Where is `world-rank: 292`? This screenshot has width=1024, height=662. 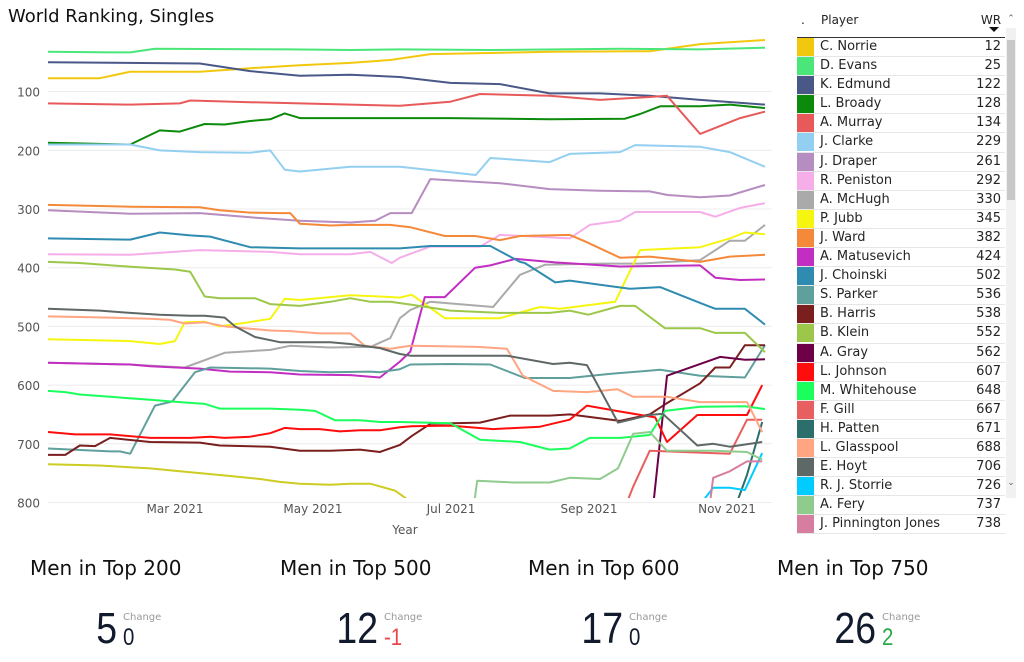
world-rank: 292 is located at coordinates (988, 180).